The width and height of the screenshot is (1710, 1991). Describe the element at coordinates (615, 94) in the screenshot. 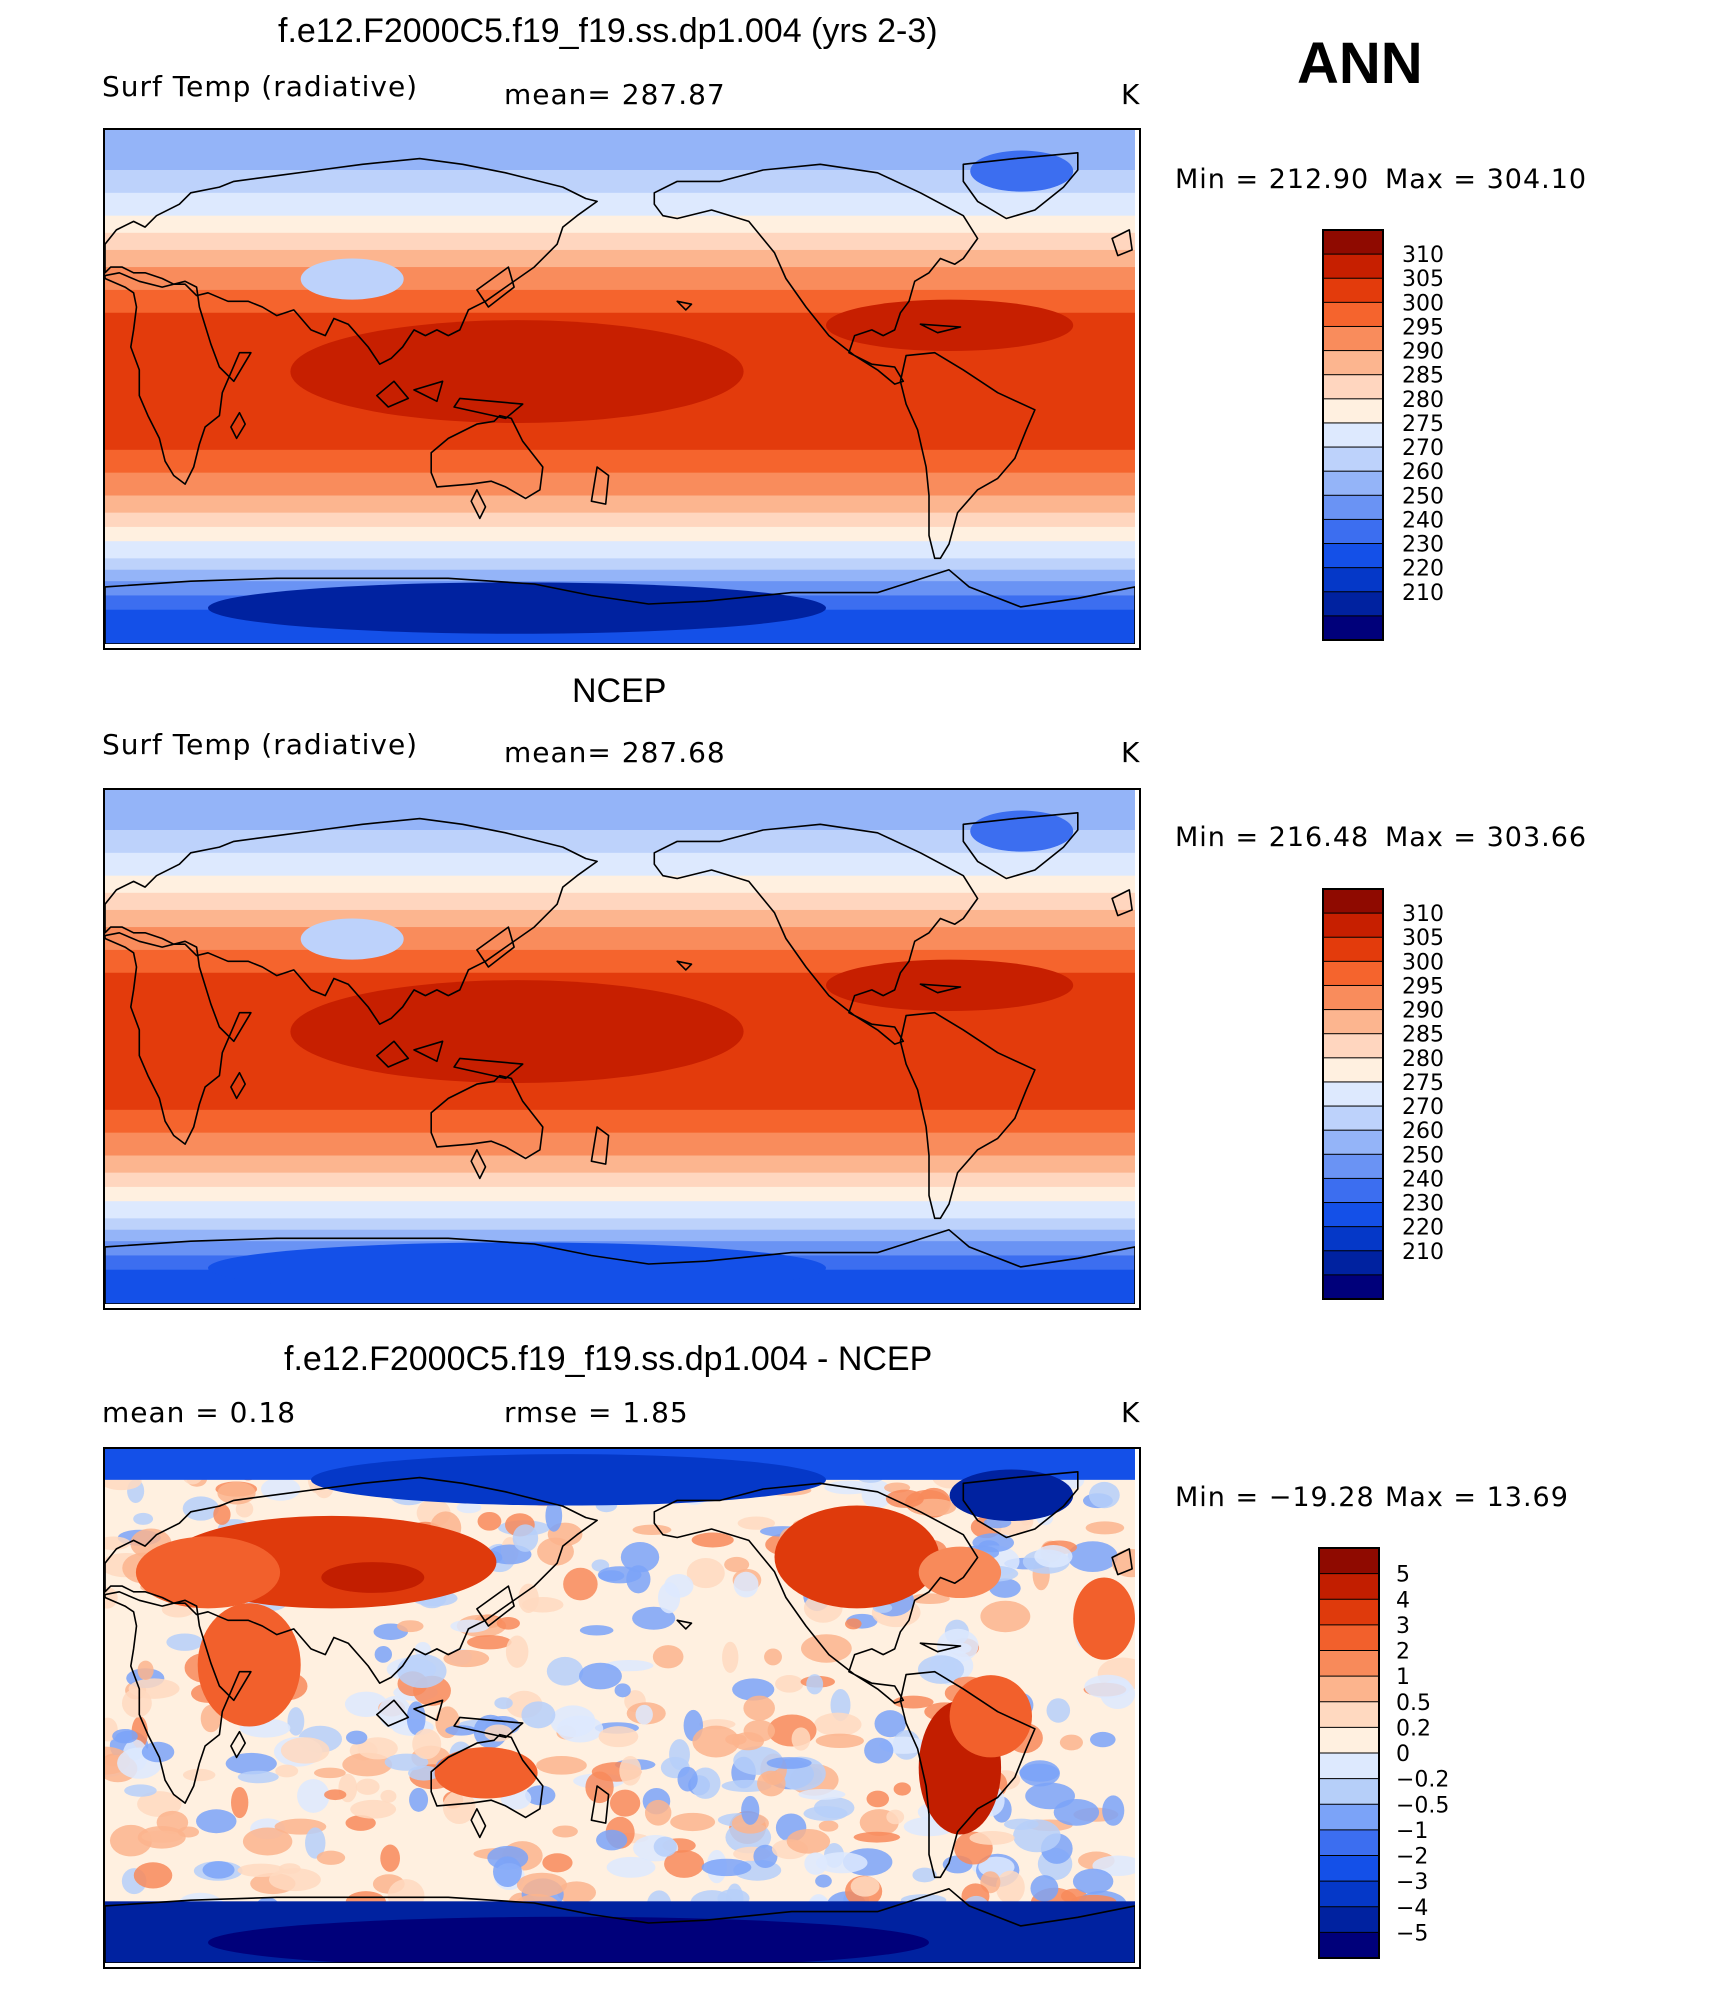

I see `panel1-mean-label: mean= 287.87` at that location.